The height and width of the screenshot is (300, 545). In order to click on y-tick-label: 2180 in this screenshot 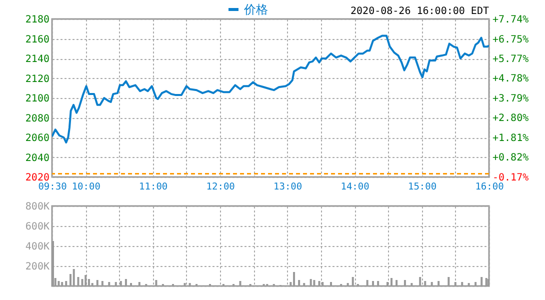, I will do `click(37, 20)`.